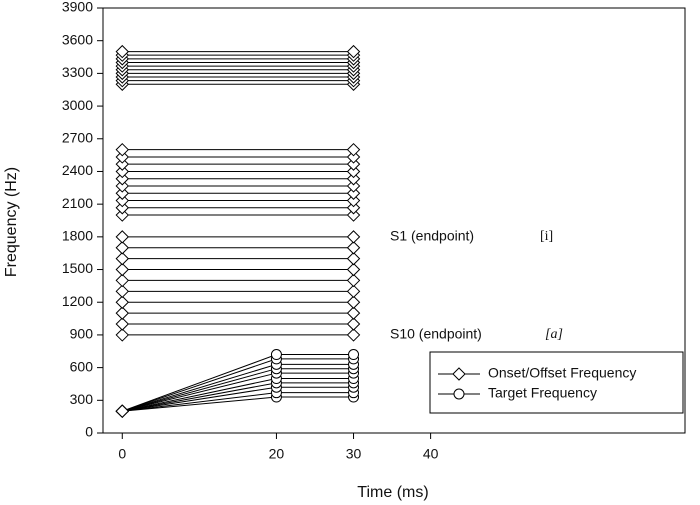  I want to click on legend-box, so click(556, 382).